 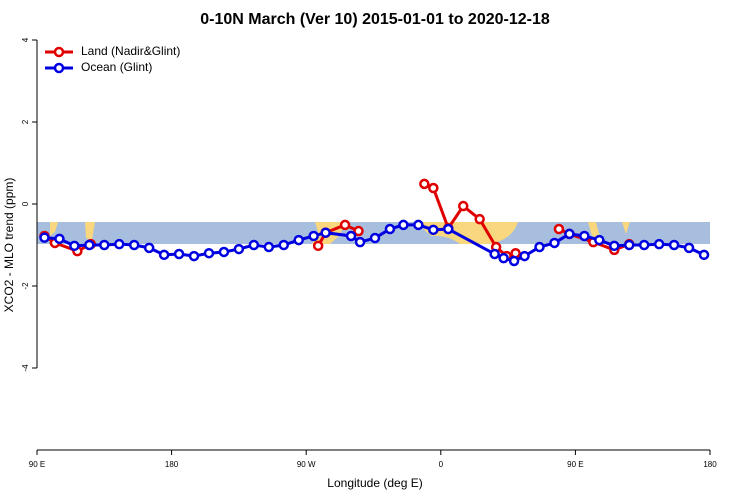 What do you see at coordinates (306, 464) in the screenshot?
I see `x-tick-label: 90 W` at bounding box center [306, 464].